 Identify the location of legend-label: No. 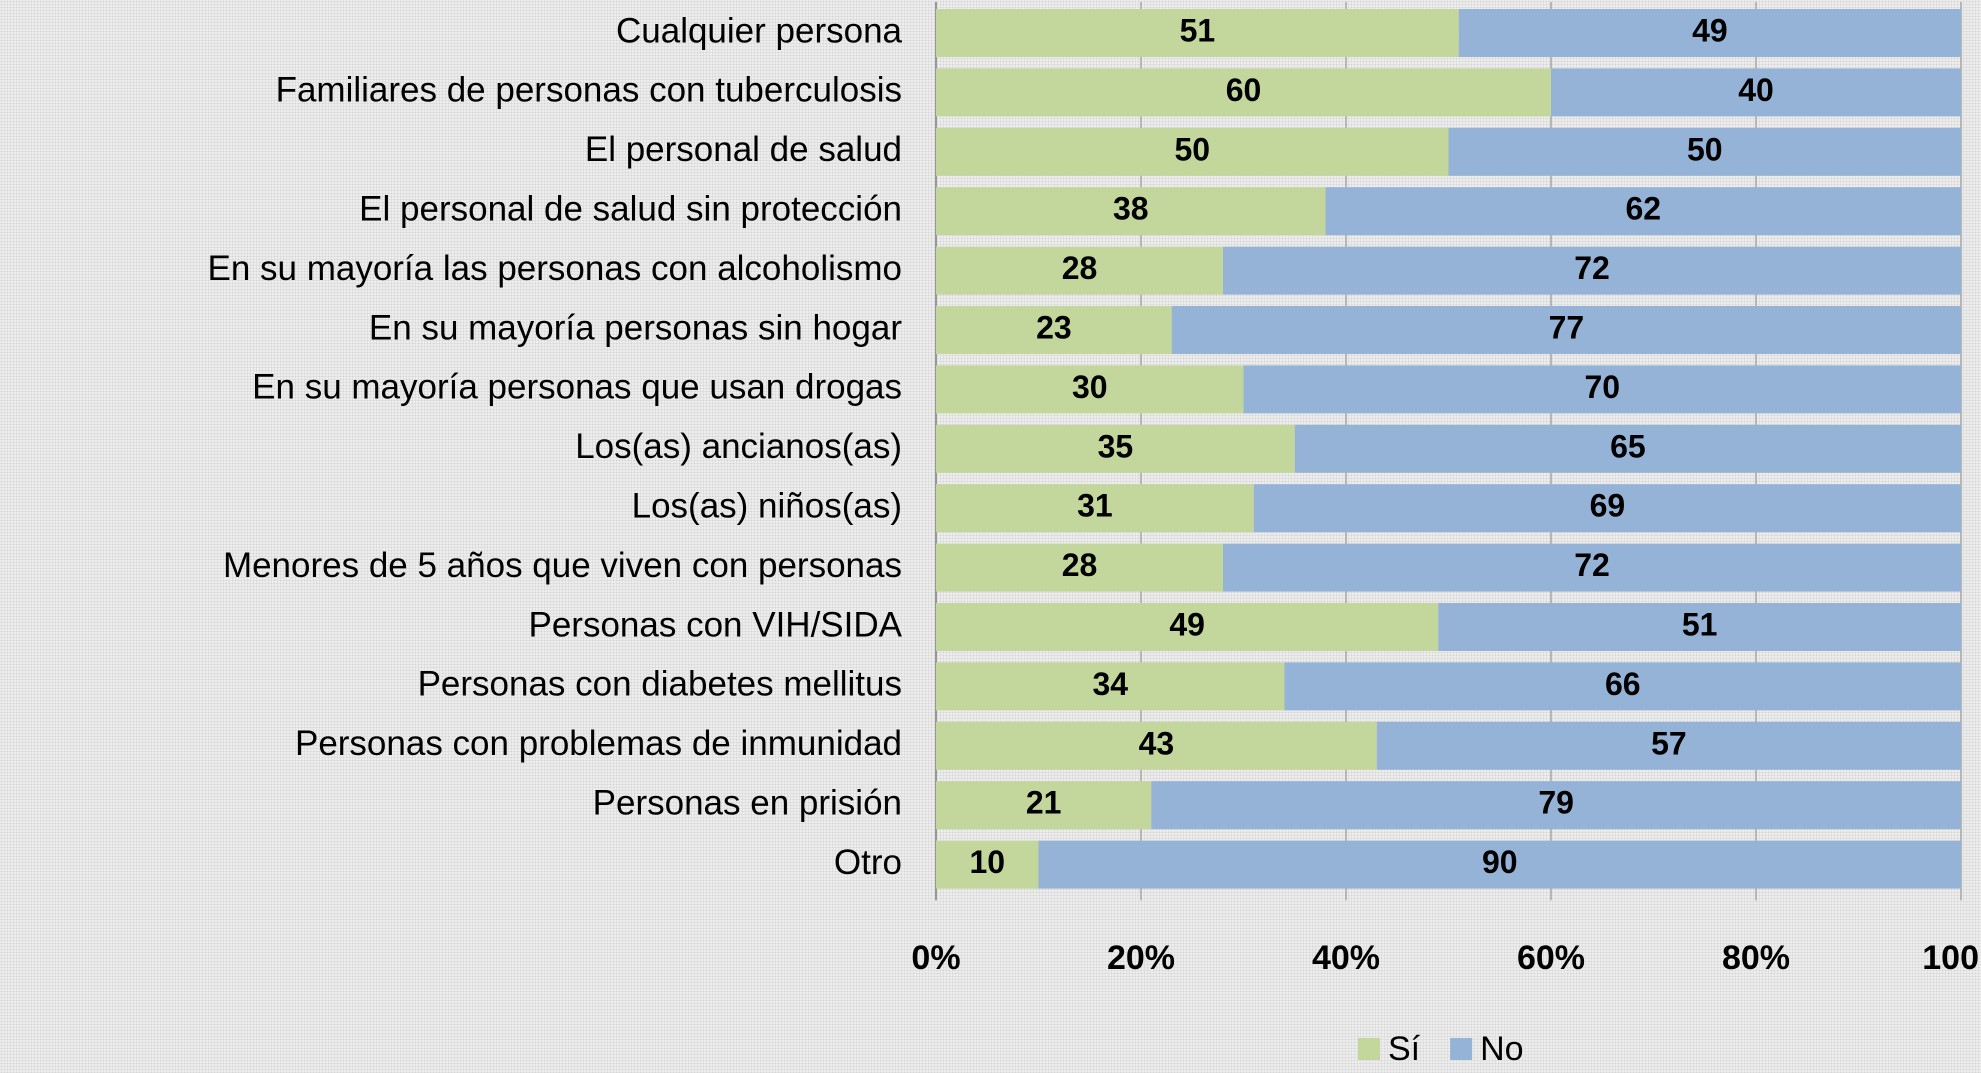
(1501, 1049).